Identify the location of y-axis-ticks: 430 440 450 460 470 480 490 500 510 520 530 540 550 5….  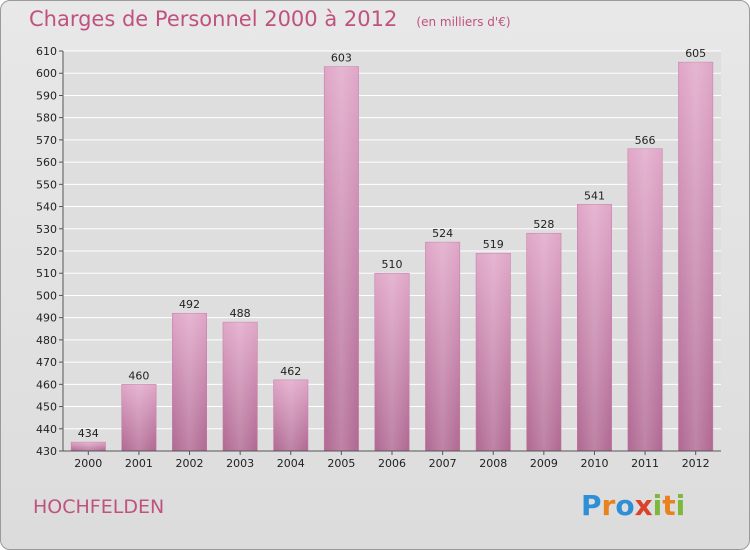
(49, 251).